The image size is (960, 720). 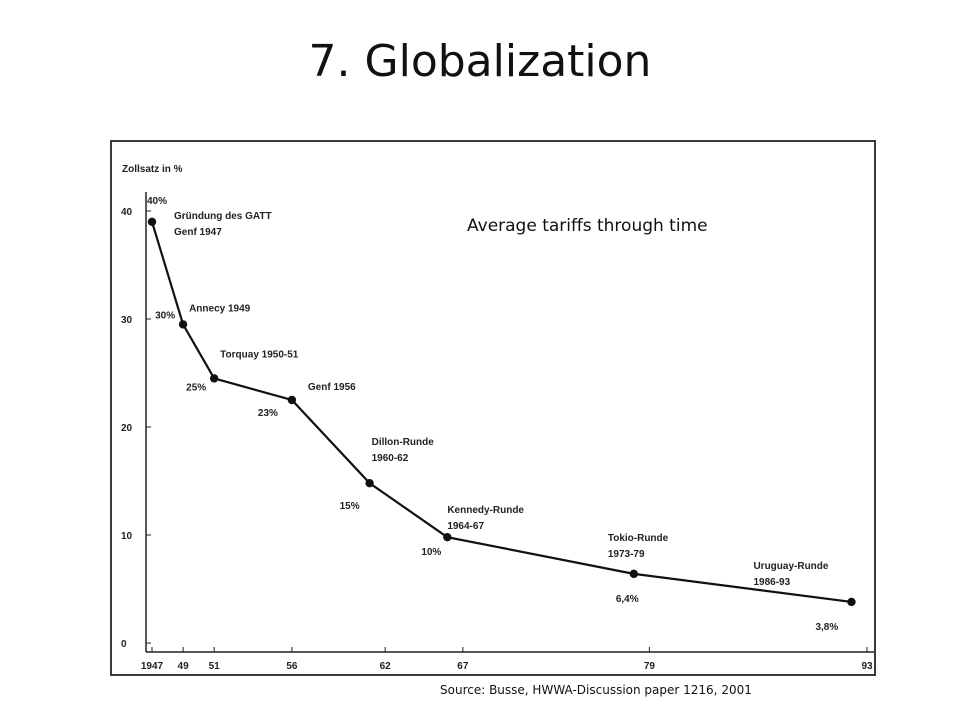 What do you see at coordinates (152, 169) in the screenshot?
I see `y-axis-label: Zollsatz in %` at bounding box center [152, 169].